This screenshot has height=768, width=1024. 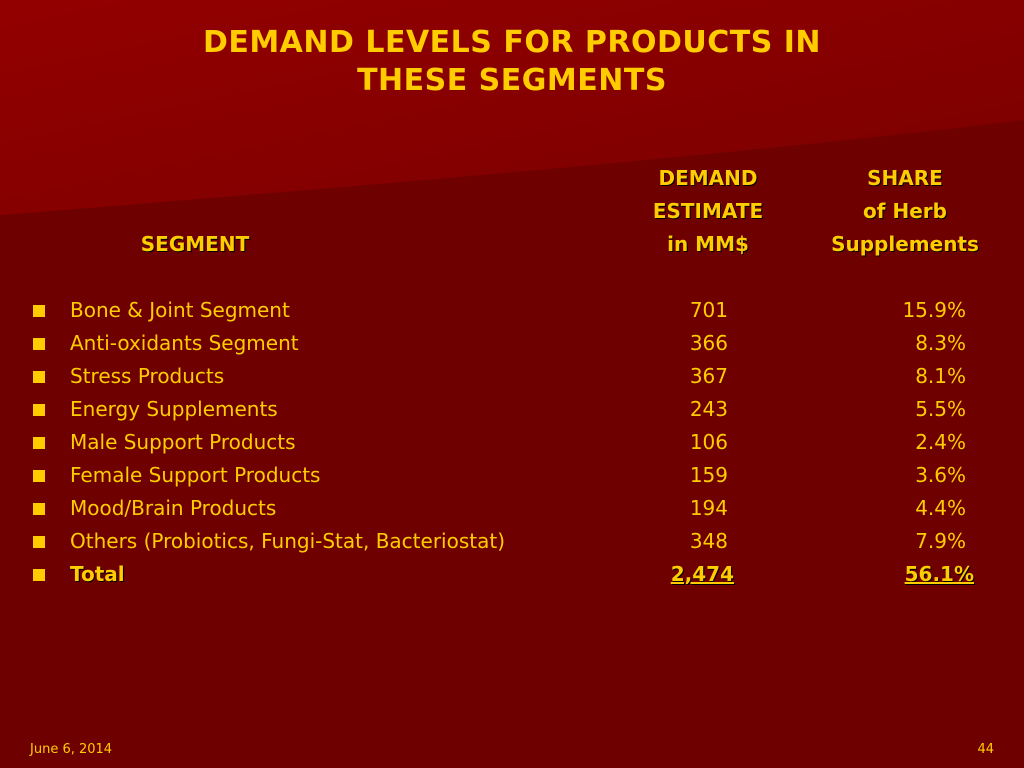 I want to click on demand-value: 106, so click(x=708, y=442).